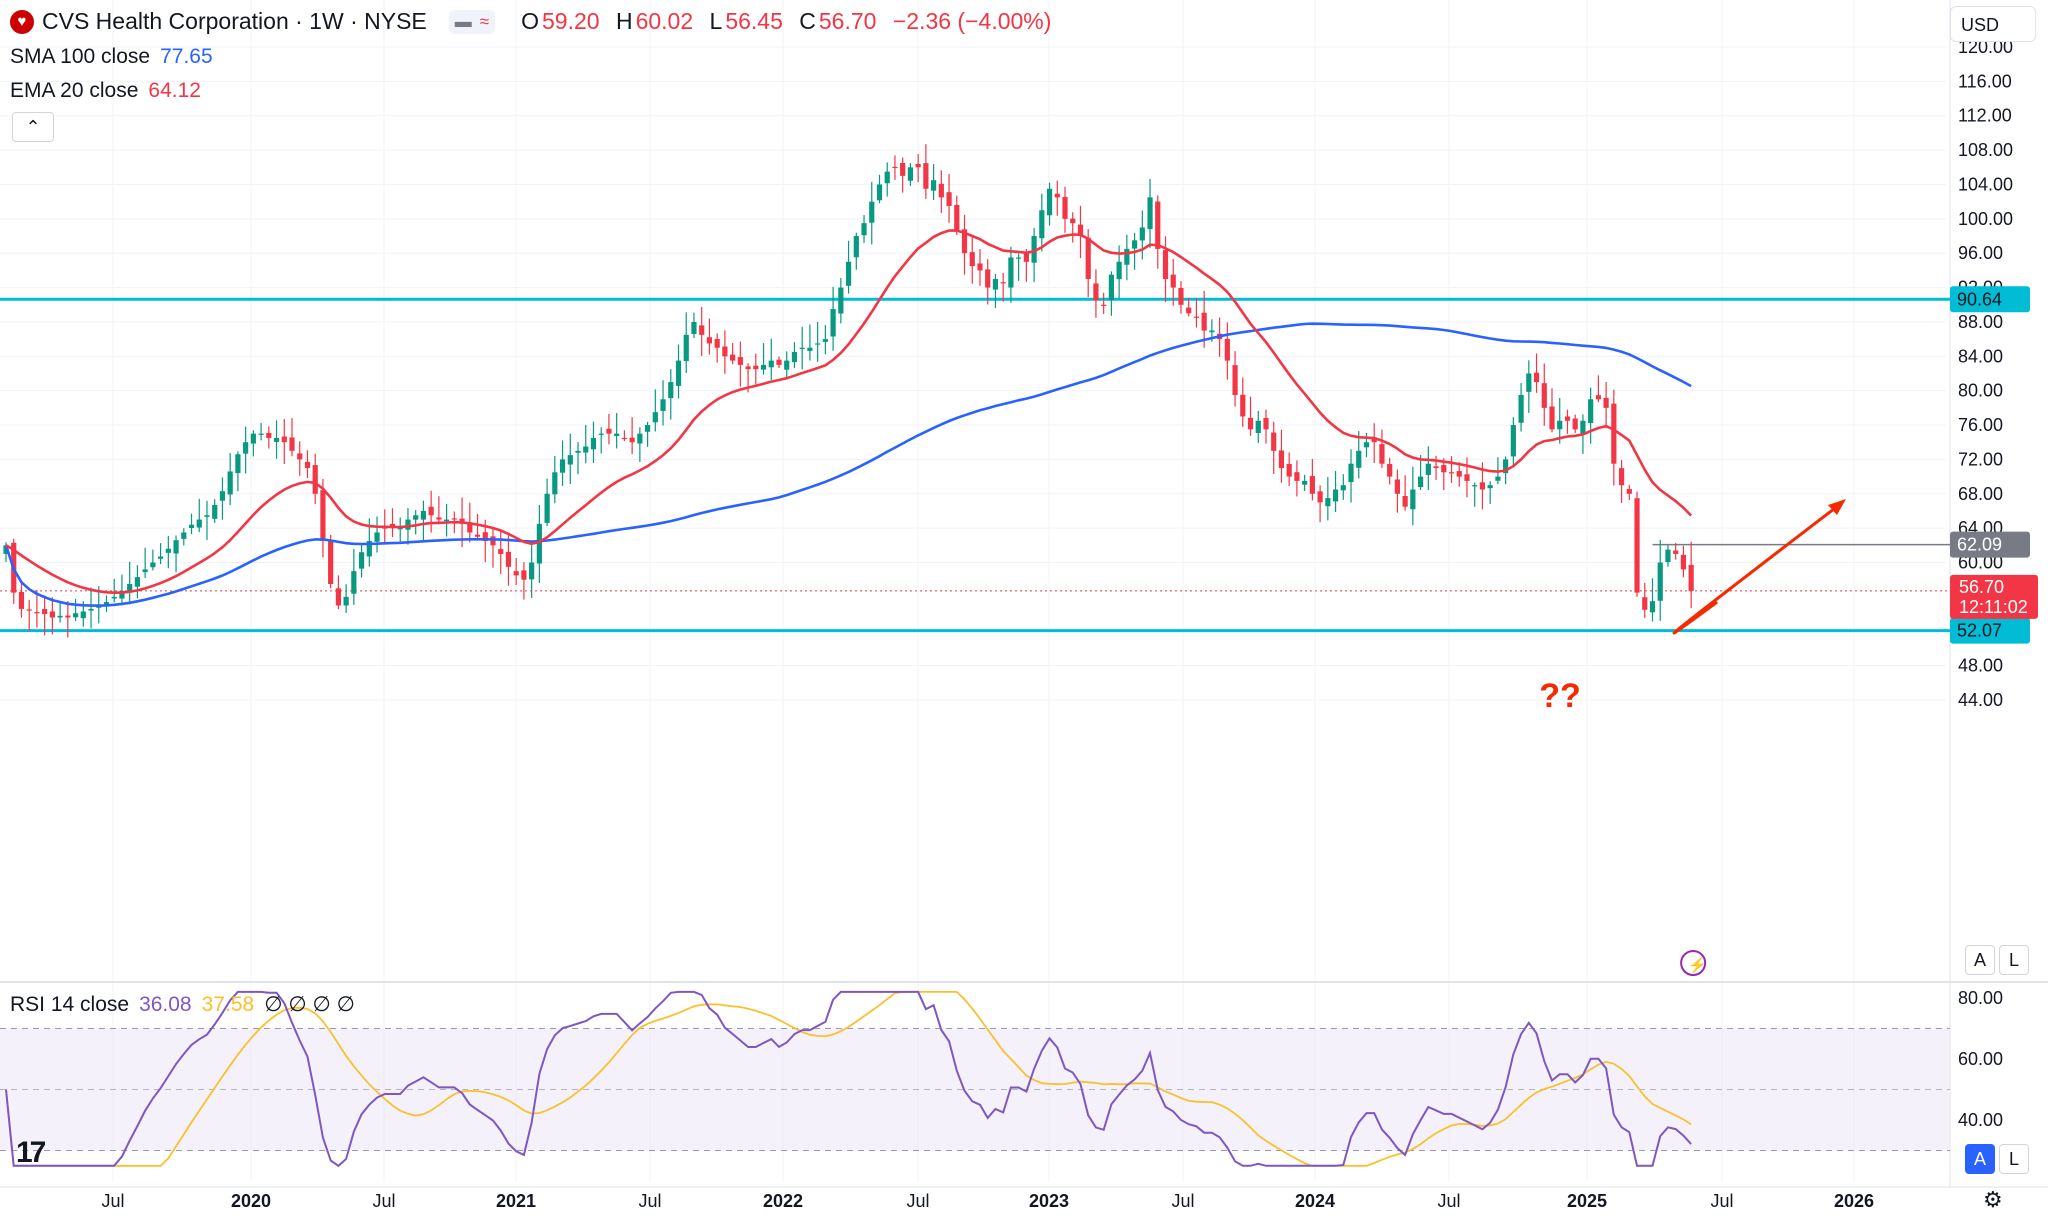 Image resolution: width=2048 pixels, height=1226 pixels. What do you see at coordinates (783, 1201) in the screenshot?
I see `time-tick-label: 2022` at bounding box center [783, 1201].